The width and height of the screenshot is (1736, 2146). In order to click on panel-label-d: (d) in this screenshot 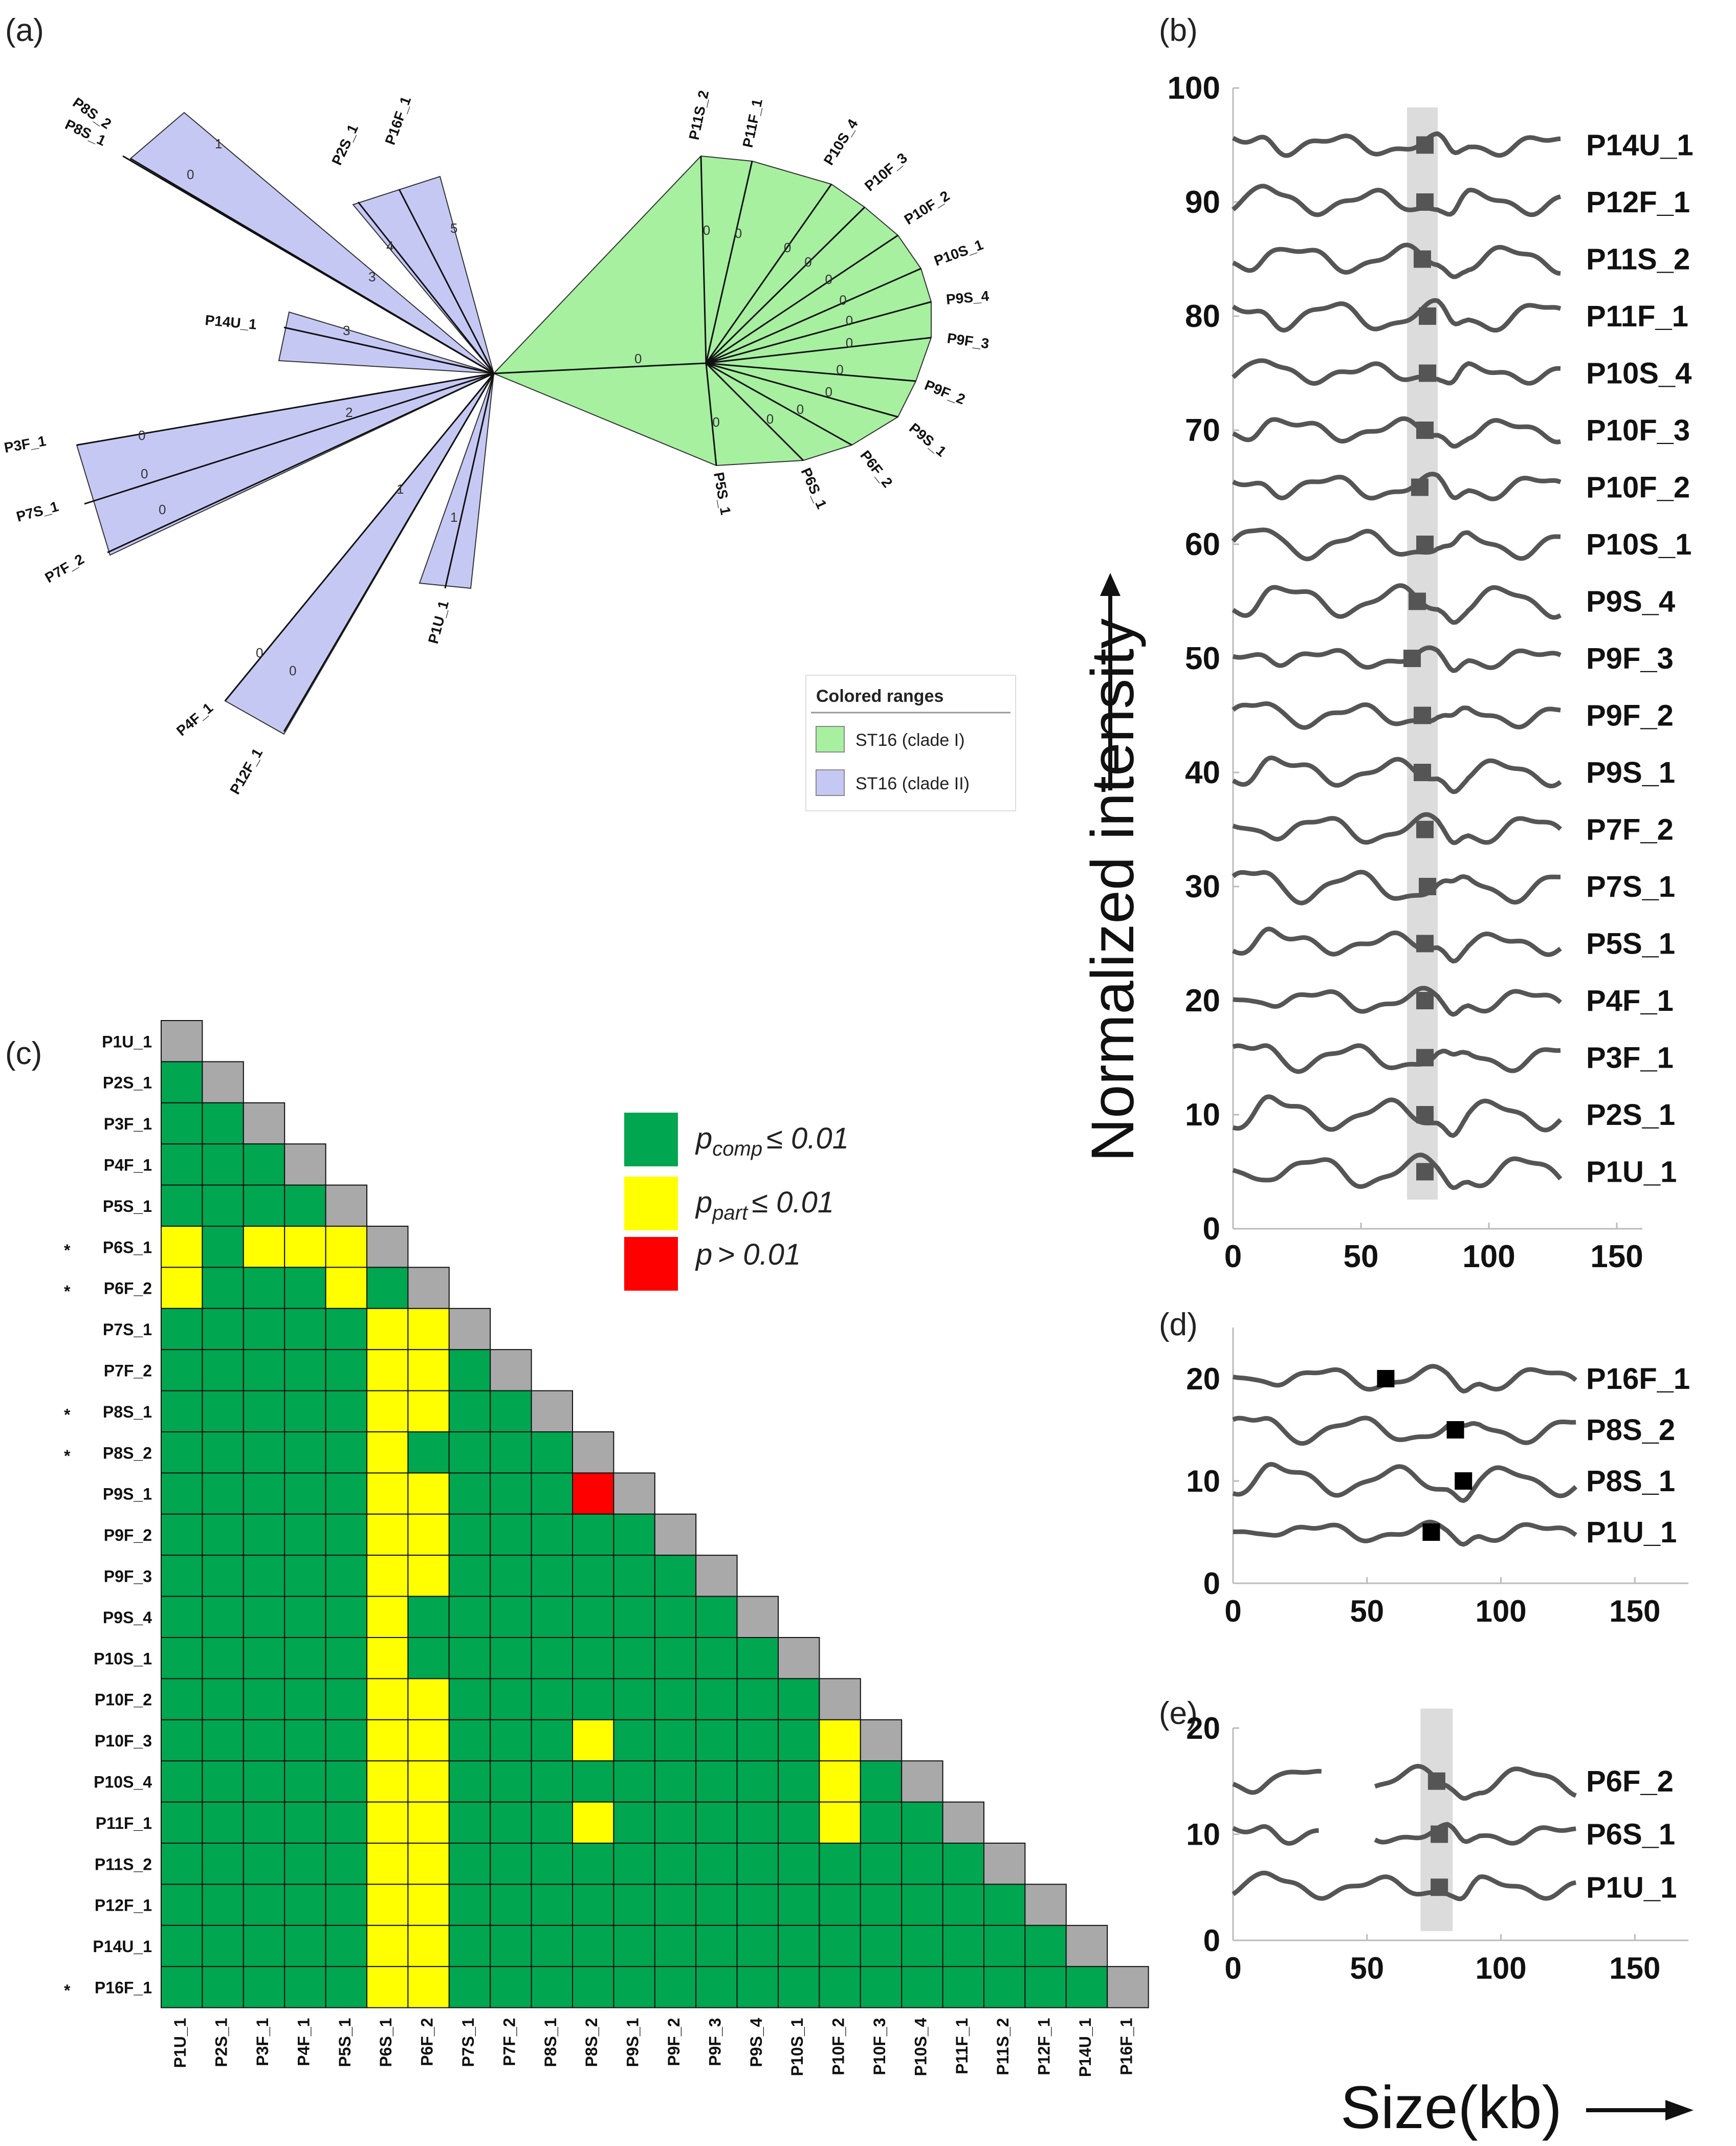, I will do `click(1178, 1325)`.